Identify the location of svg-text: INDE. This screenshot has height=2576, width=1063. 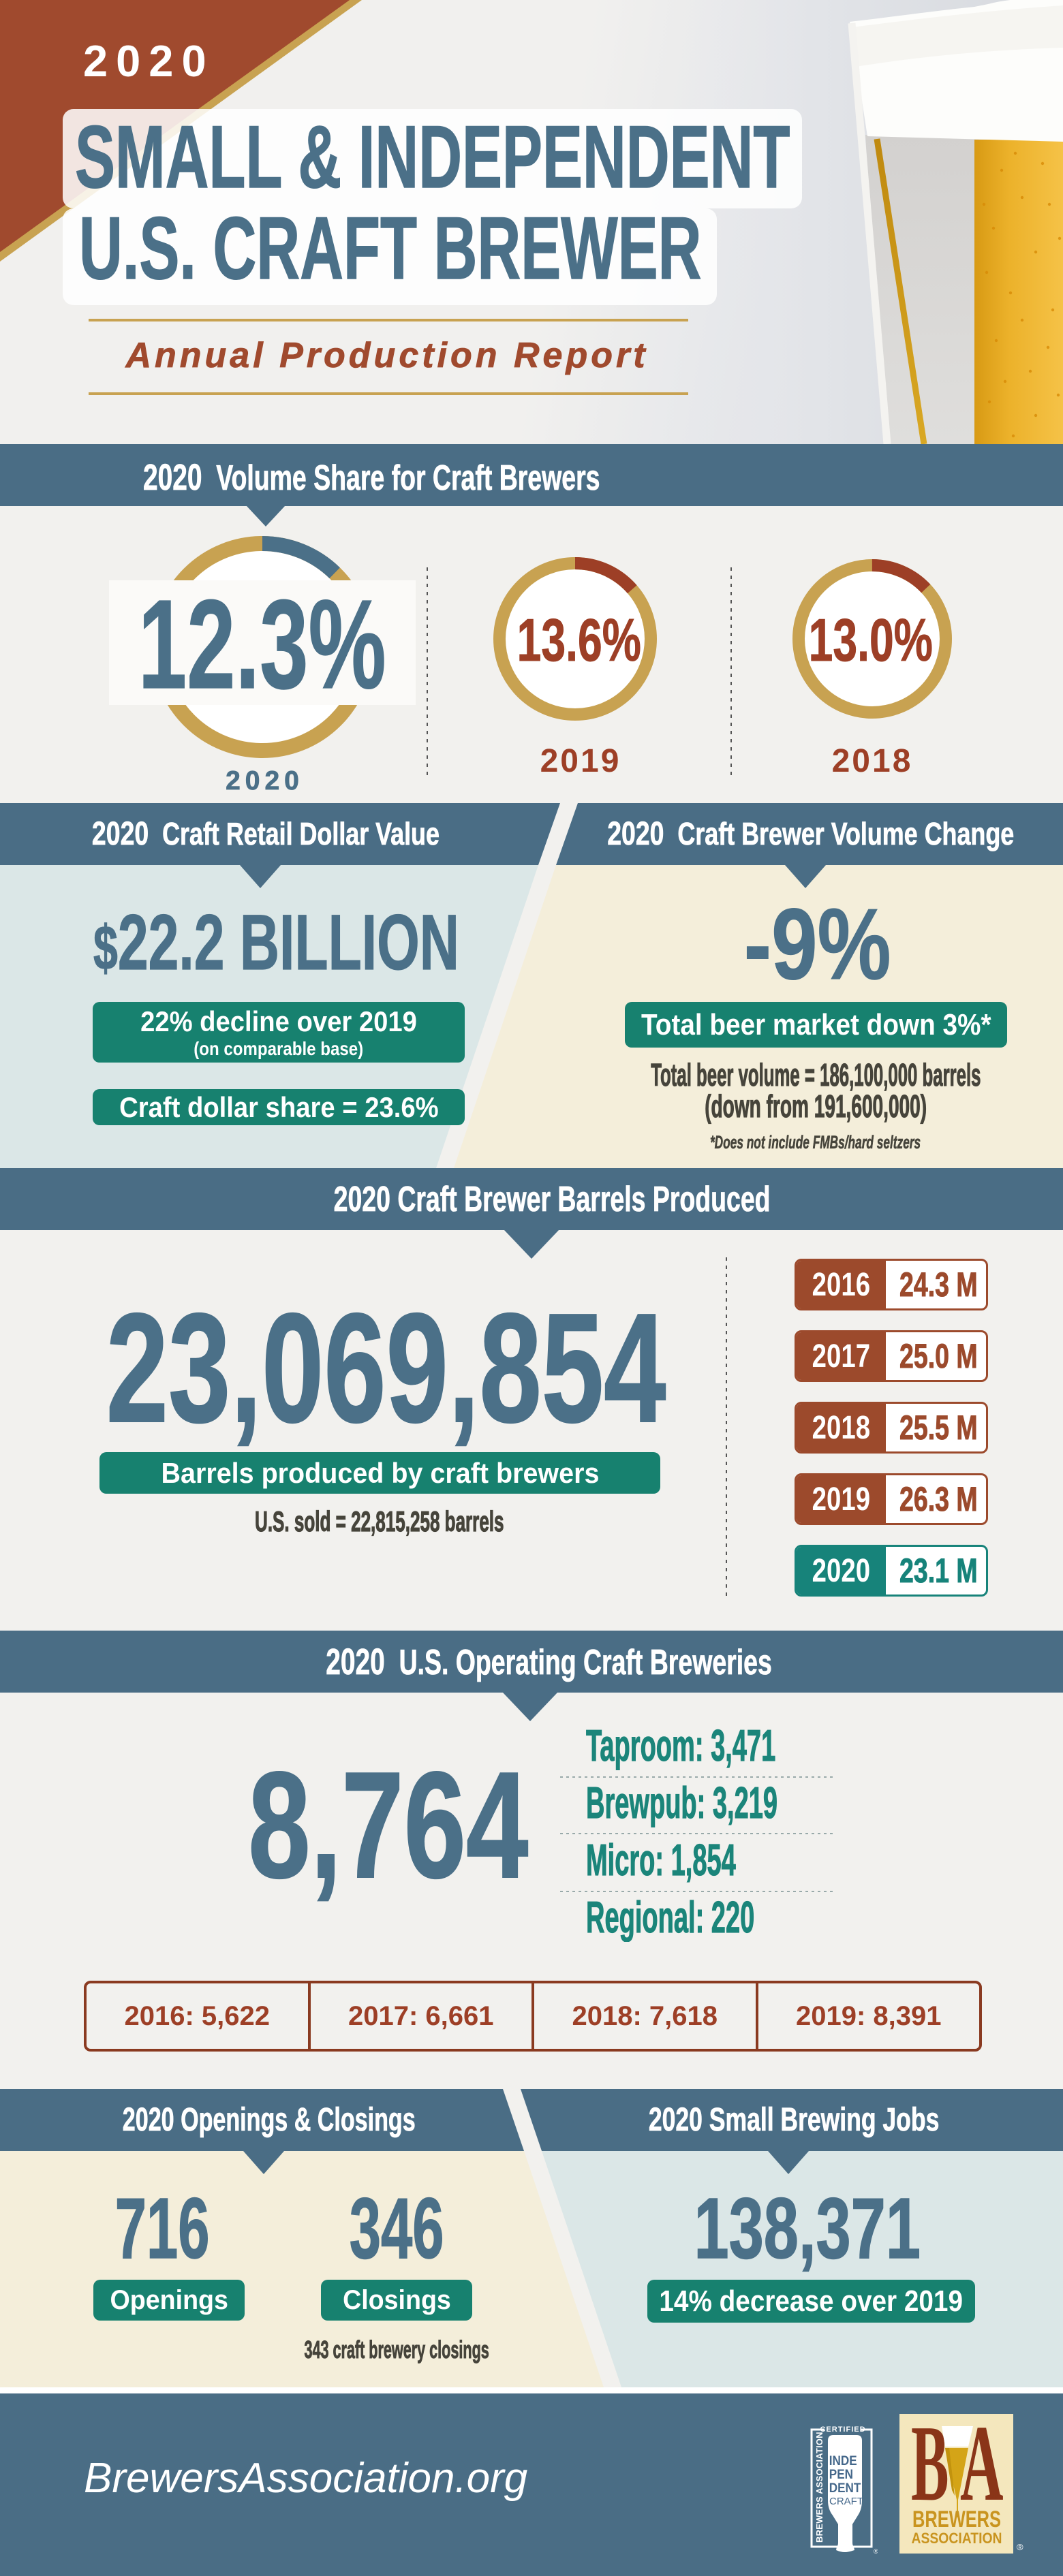
(843, 2460).